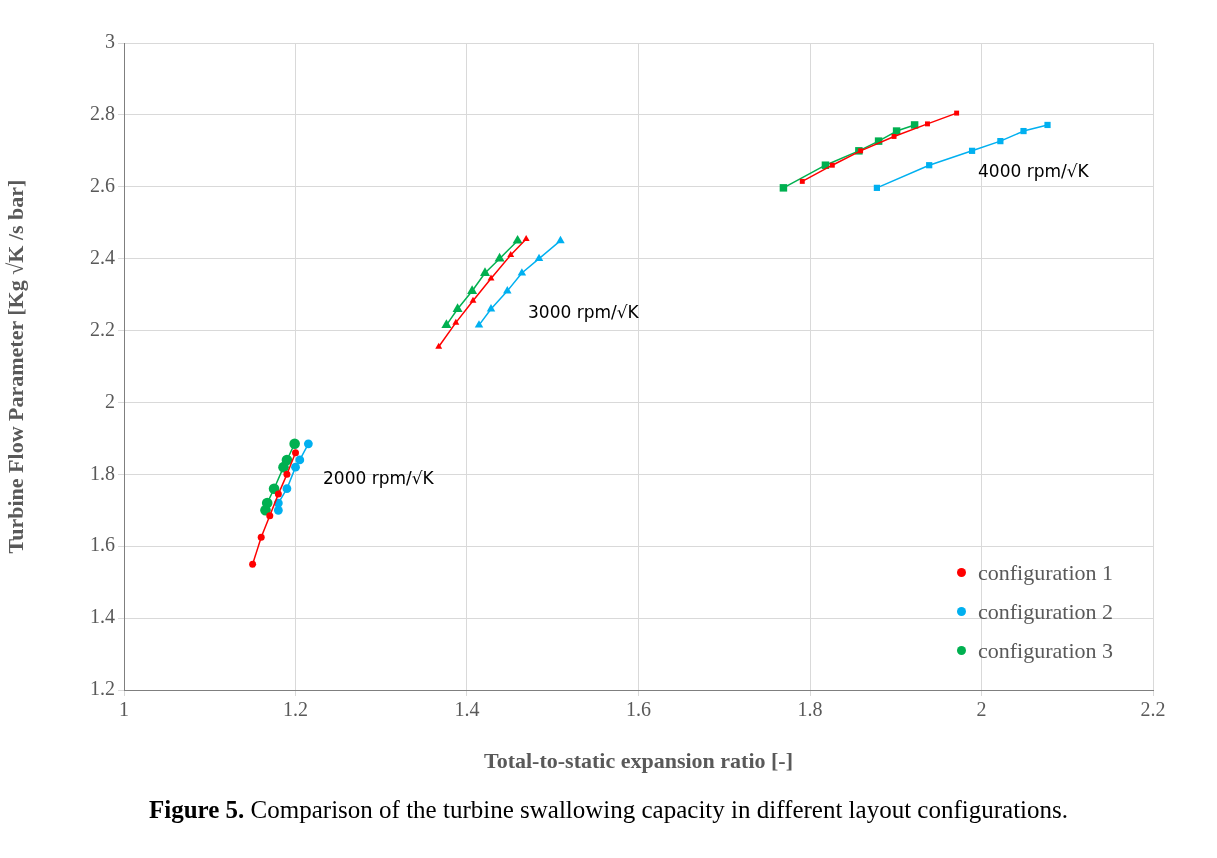  What do you see at coordinates (102, 256) in the screenshot?
I see `y-tick-label: 2.4` at bounding box center [102, 256].